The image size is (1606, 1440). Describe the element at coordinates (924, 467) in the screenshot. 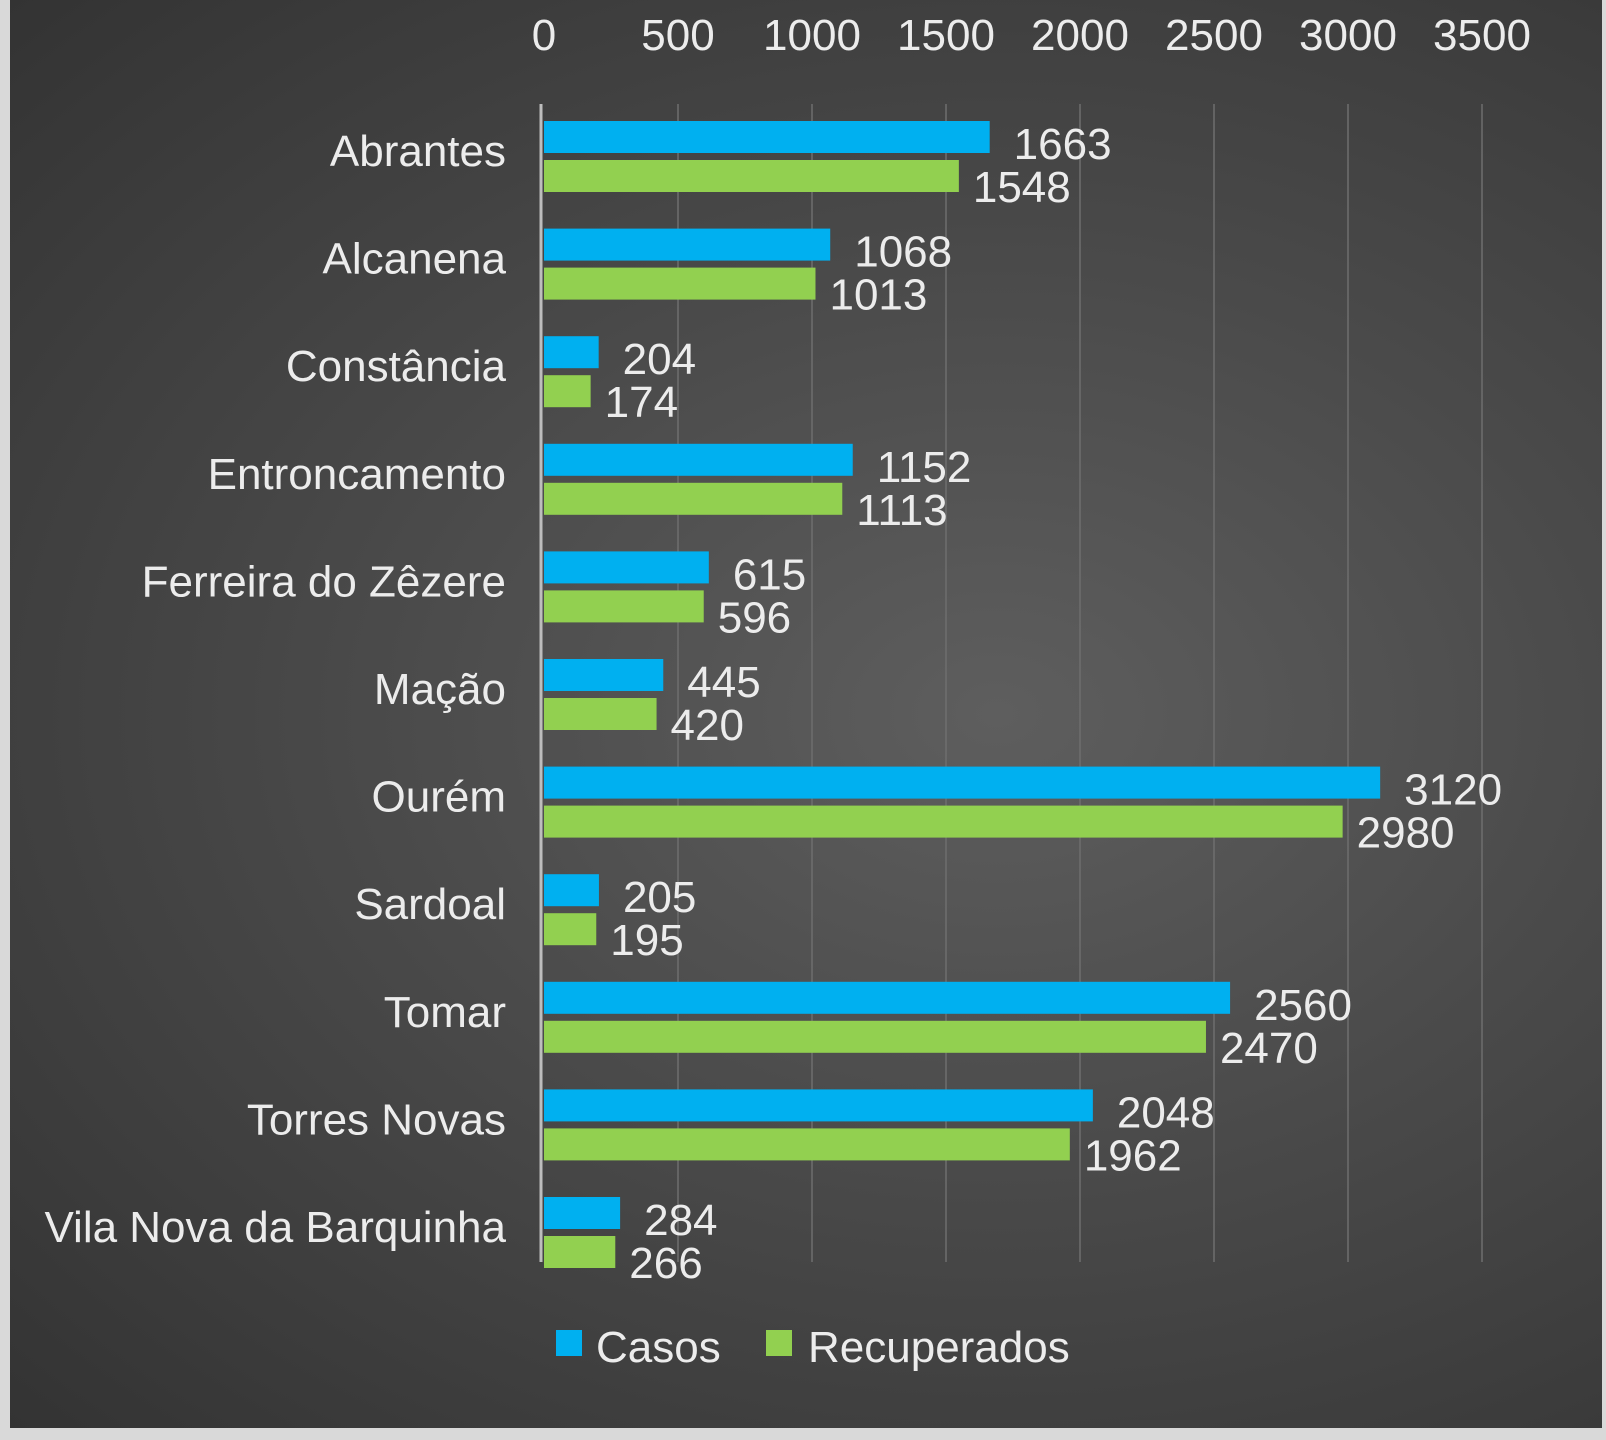

I see `data-label-casos: 1152` at that location.